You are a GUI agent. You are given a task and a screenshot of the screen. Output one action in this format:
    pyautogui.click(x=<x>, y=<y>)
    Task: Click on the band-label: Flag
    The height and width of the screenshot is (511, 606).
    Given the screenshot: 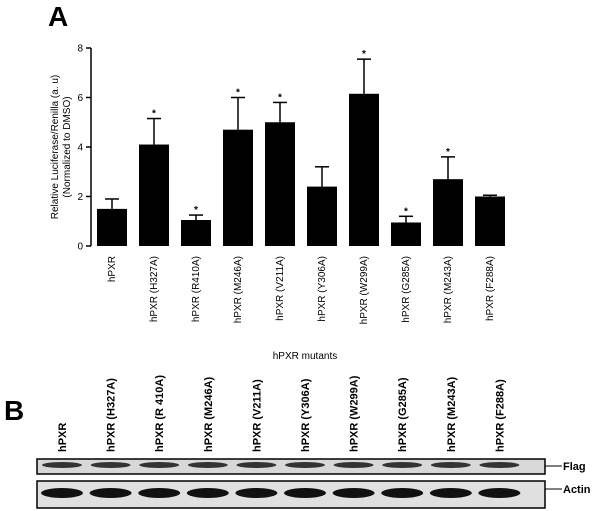 What is the action you would take?
    pyautogui.click(x=574, y=467)
    